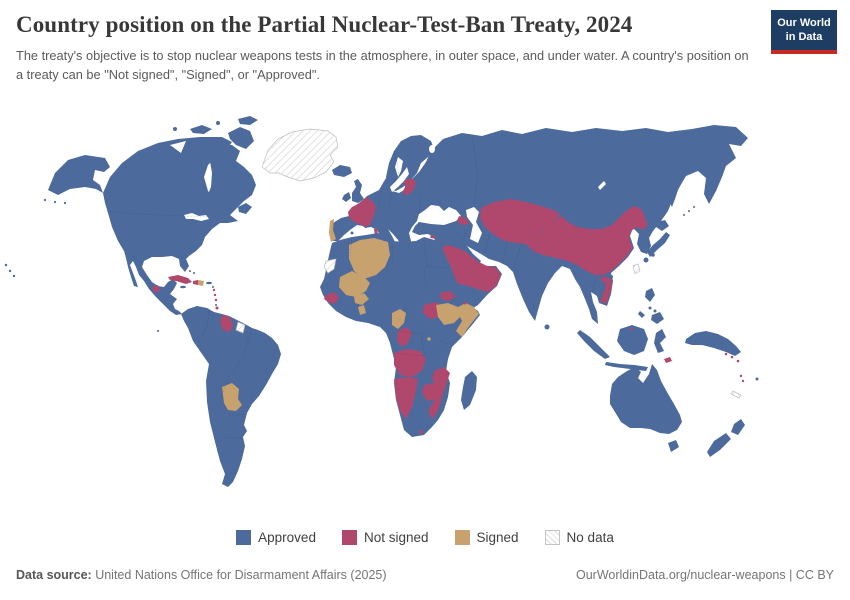 This screenshot has width=850, height=600. What do you see at coordinates (331, 298) in the screenshot?
I see `map-region-guinea` at bounding box center [331, 298].